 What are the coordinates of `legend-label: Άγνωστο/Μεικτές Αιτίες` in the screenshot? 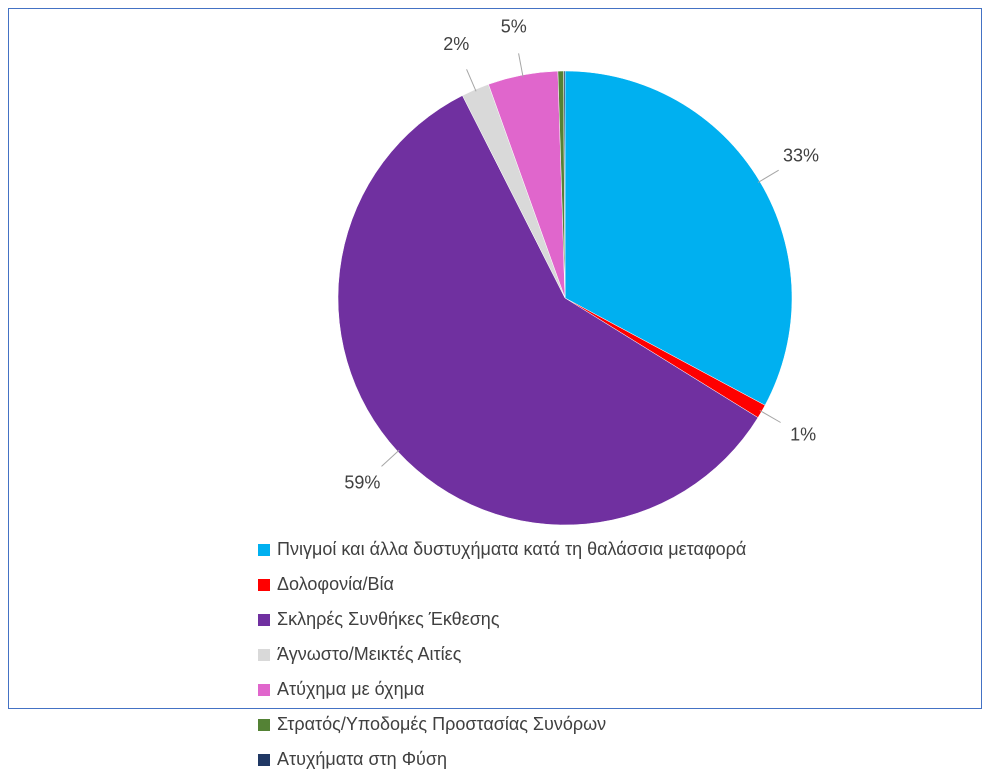 It's located at (369, 654).